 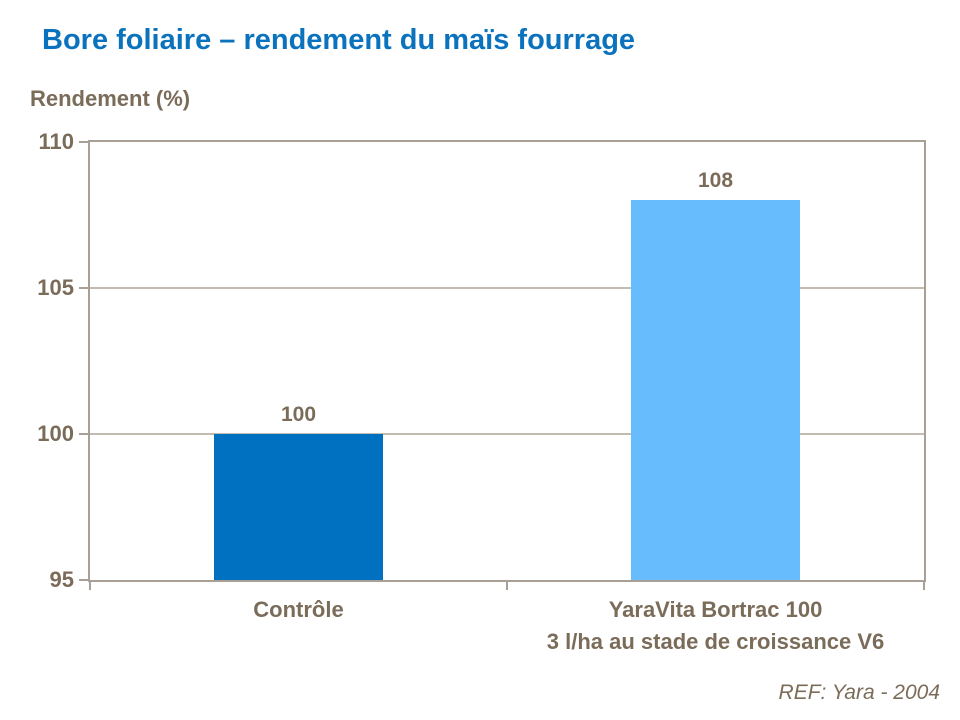 What do you see at coordinates (61, 579) in the screenshot?
I see `y-tick-label: 95` at bounding box center [61, 579].